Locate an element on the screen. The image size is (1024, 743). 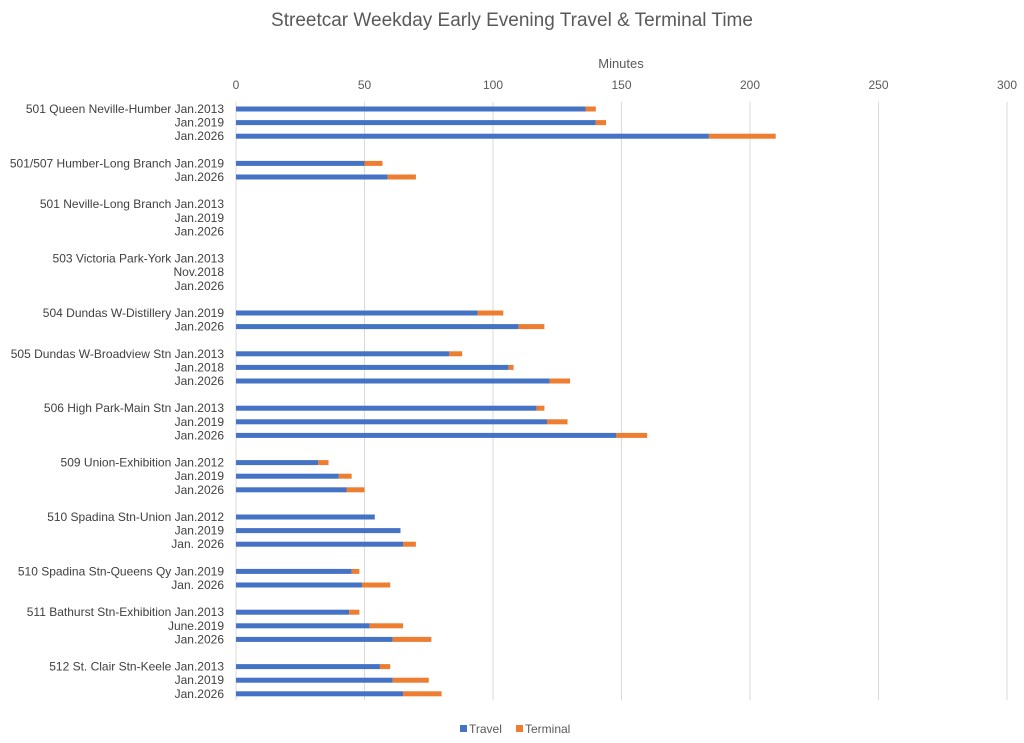
x-tick-label: 0 is located at coordinates (236, 85).